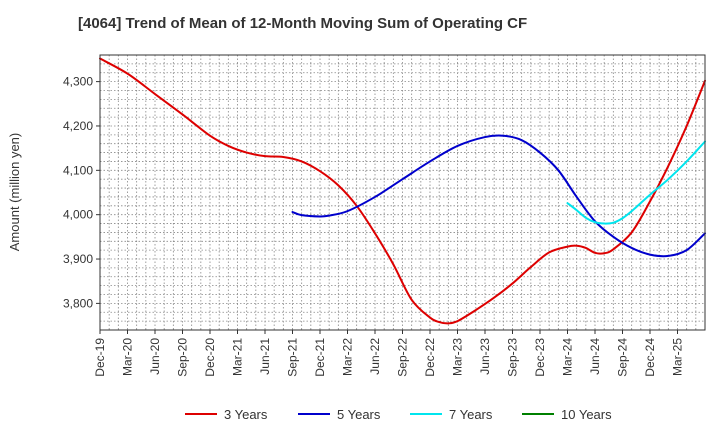 The image size is (720, 440). Describe the element at coordinates (636, 182) in the screenshot. I see `series-line-7-years` at that location.